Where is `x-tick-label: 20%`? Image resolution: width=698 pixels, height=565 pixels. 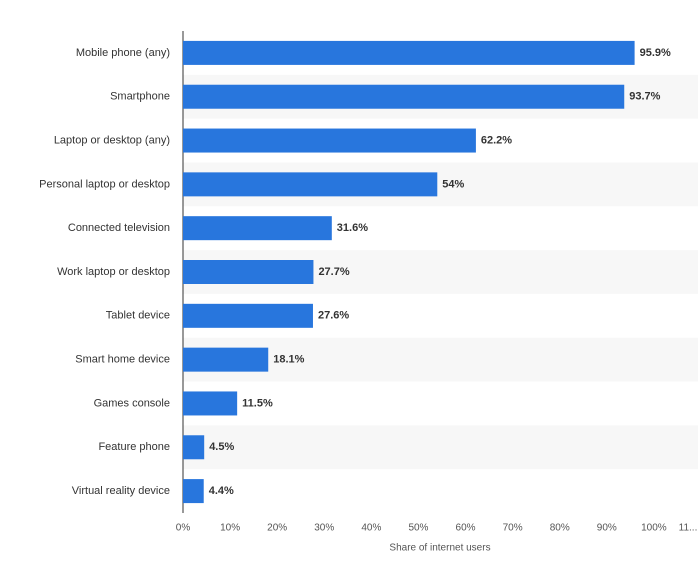
x-tick-label: 20% is located at coordinates (277, 528).